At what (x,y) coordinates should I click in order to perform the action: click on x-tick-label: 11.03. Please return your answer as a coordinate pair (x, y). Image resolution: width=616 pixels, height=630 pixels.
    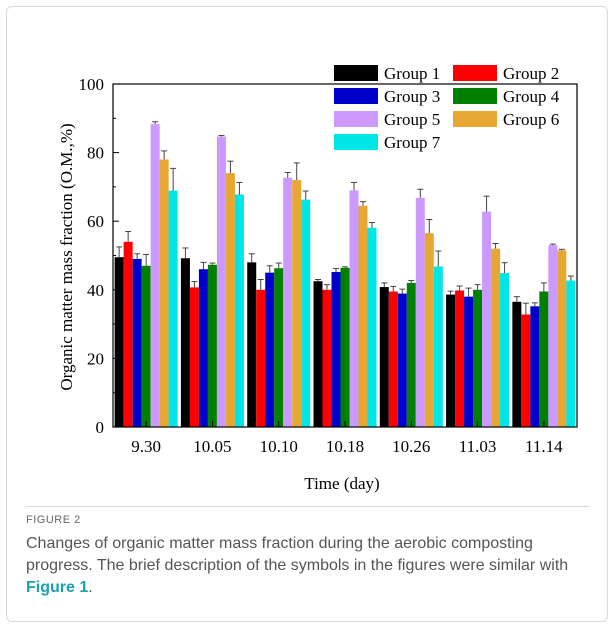
    Looking at the image, I should click on (478, 446).